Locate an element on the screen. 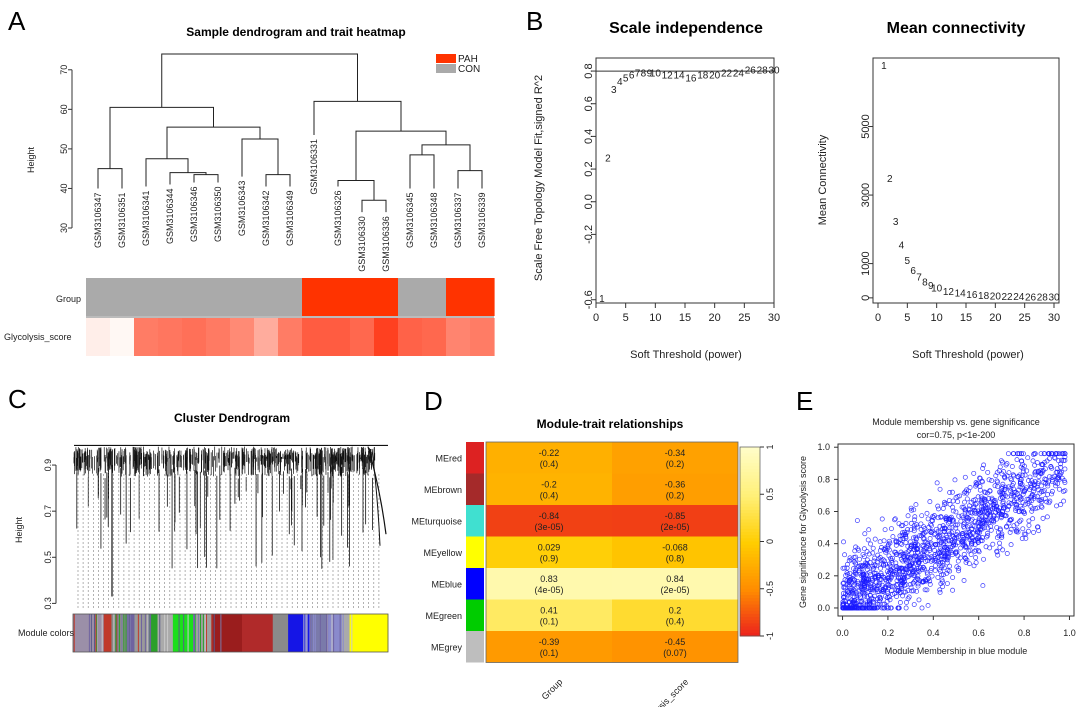 This screenshot has height=707, width=1080. scale-x-tick-label: 15 is located at coordinates (685, 318).